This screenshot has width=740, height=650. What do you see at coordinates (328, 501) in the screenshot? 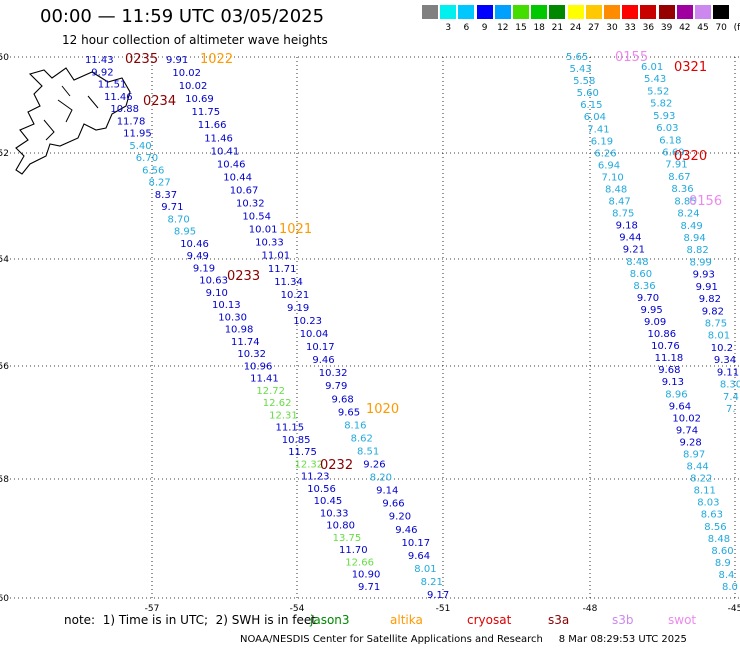
I see `swh-value: 10.45` at bounding box center [328, 501].